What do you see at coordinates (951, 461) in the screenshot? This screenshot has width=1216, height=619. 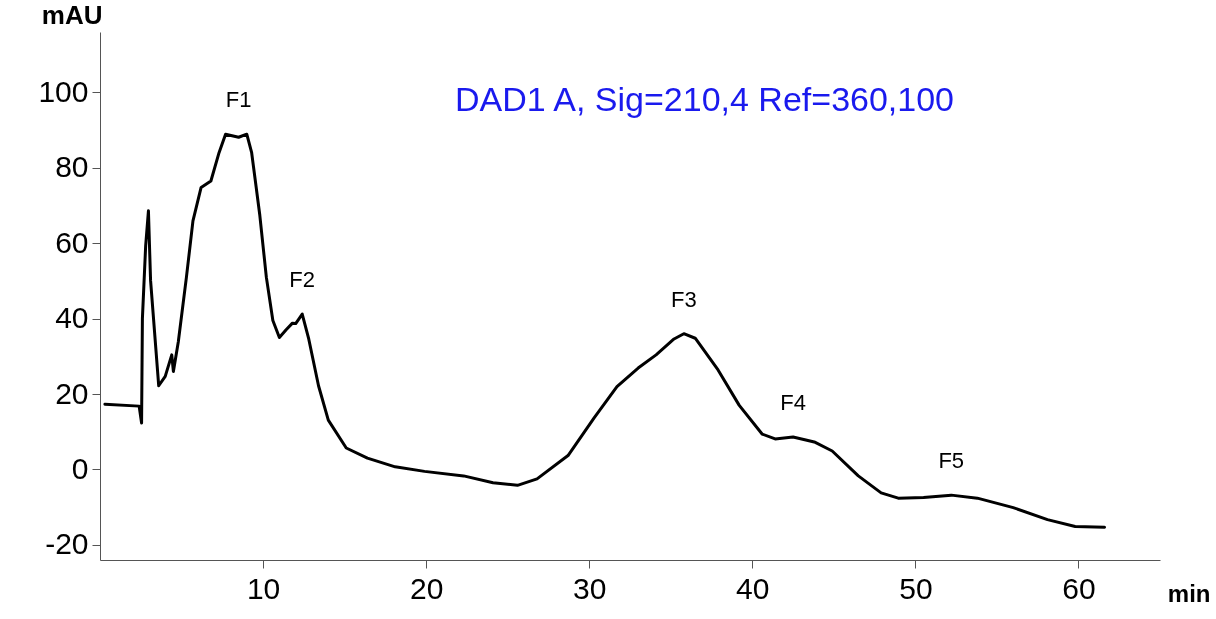 I see `annotation: F5` at bounding box center [951, 461].